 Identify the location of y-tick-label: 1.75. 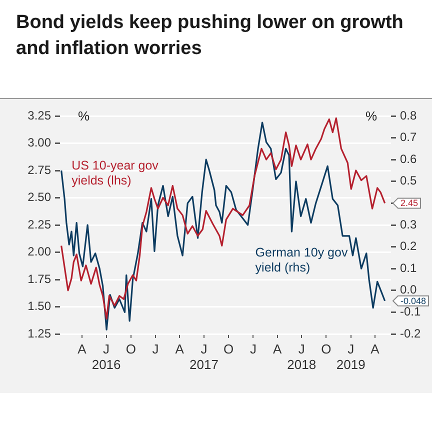
(40, 279).